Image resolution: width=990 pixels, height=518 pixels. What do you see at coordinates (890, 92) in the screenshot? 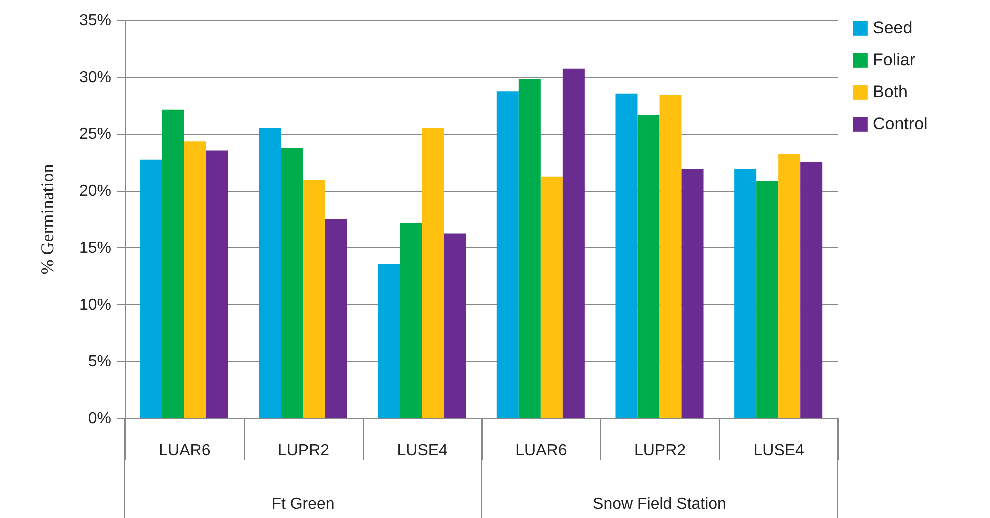
I see `legend-label: Both` at bounding box center [890, 92].